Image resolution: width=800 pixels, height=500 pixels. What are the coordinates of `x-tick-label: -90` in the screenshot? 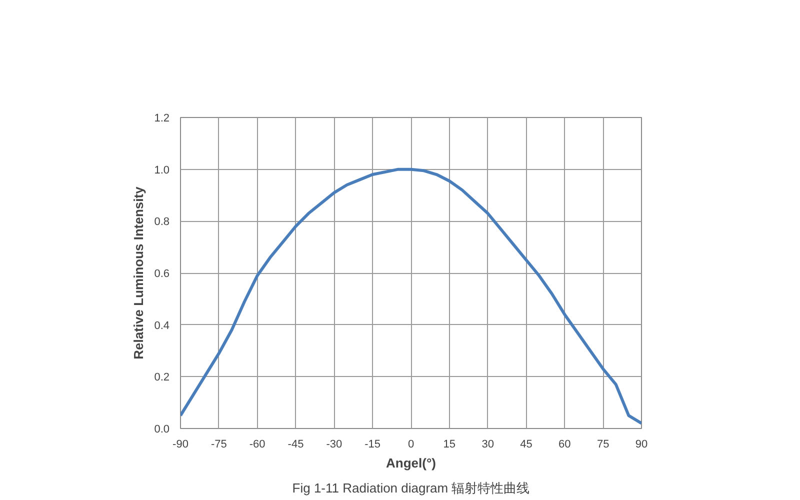 It's located at (180, 444).